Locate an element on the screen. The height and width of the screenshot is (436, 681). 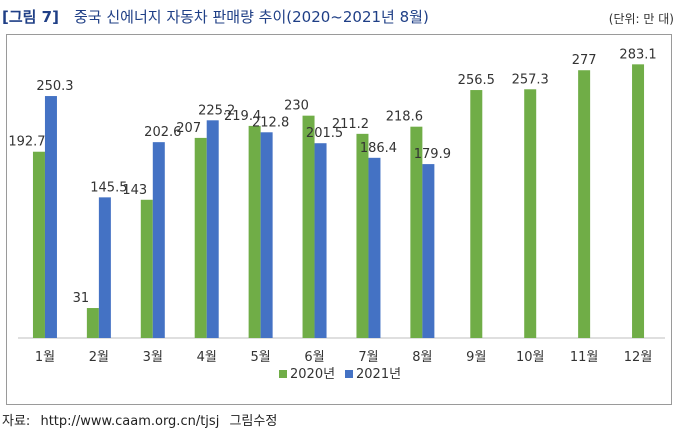
data-label-2020-4: 207 is located at coordinates (188, 128).